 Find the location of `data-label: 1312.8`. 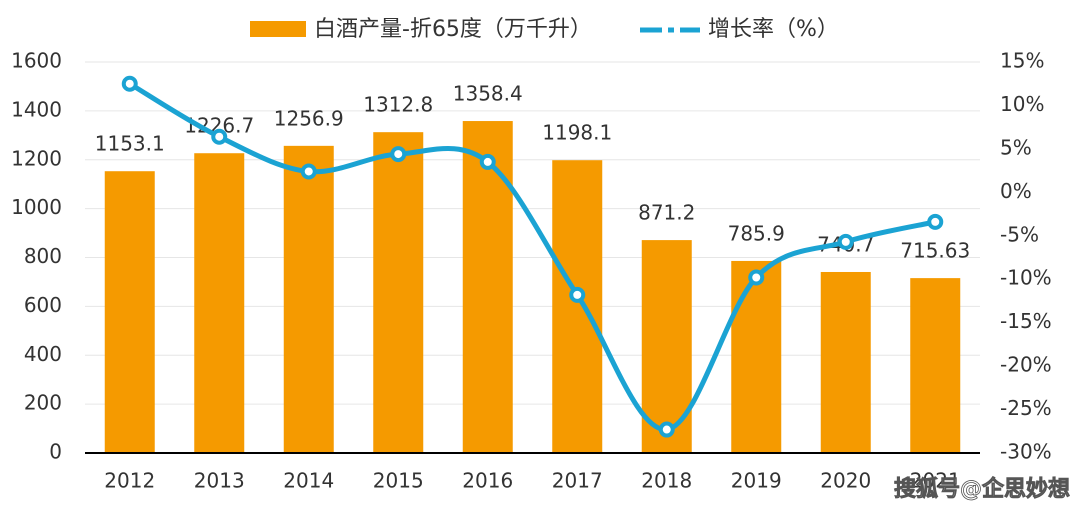

data-label: 1312.8 is located at coordinates (398, 105).